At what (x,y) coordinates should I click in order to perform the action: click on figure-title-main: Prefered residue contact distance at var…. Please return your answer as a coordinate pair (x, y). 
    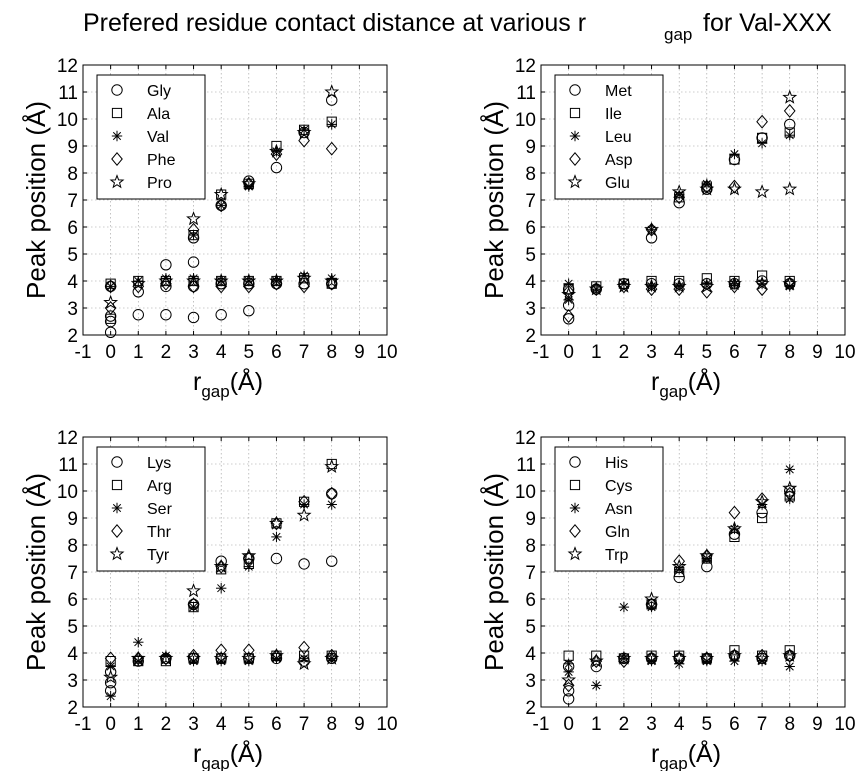
    Looking at the image, I should click on (334, 23).